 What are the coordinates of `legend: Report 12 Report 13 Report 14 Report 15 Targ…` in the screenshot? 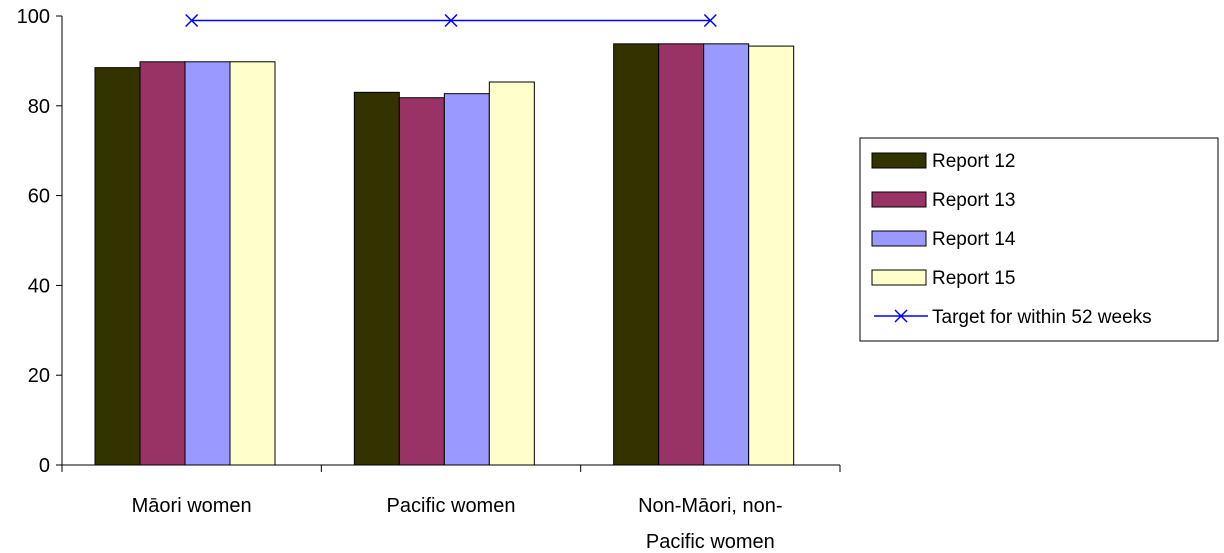 It's located at (1039, 239).